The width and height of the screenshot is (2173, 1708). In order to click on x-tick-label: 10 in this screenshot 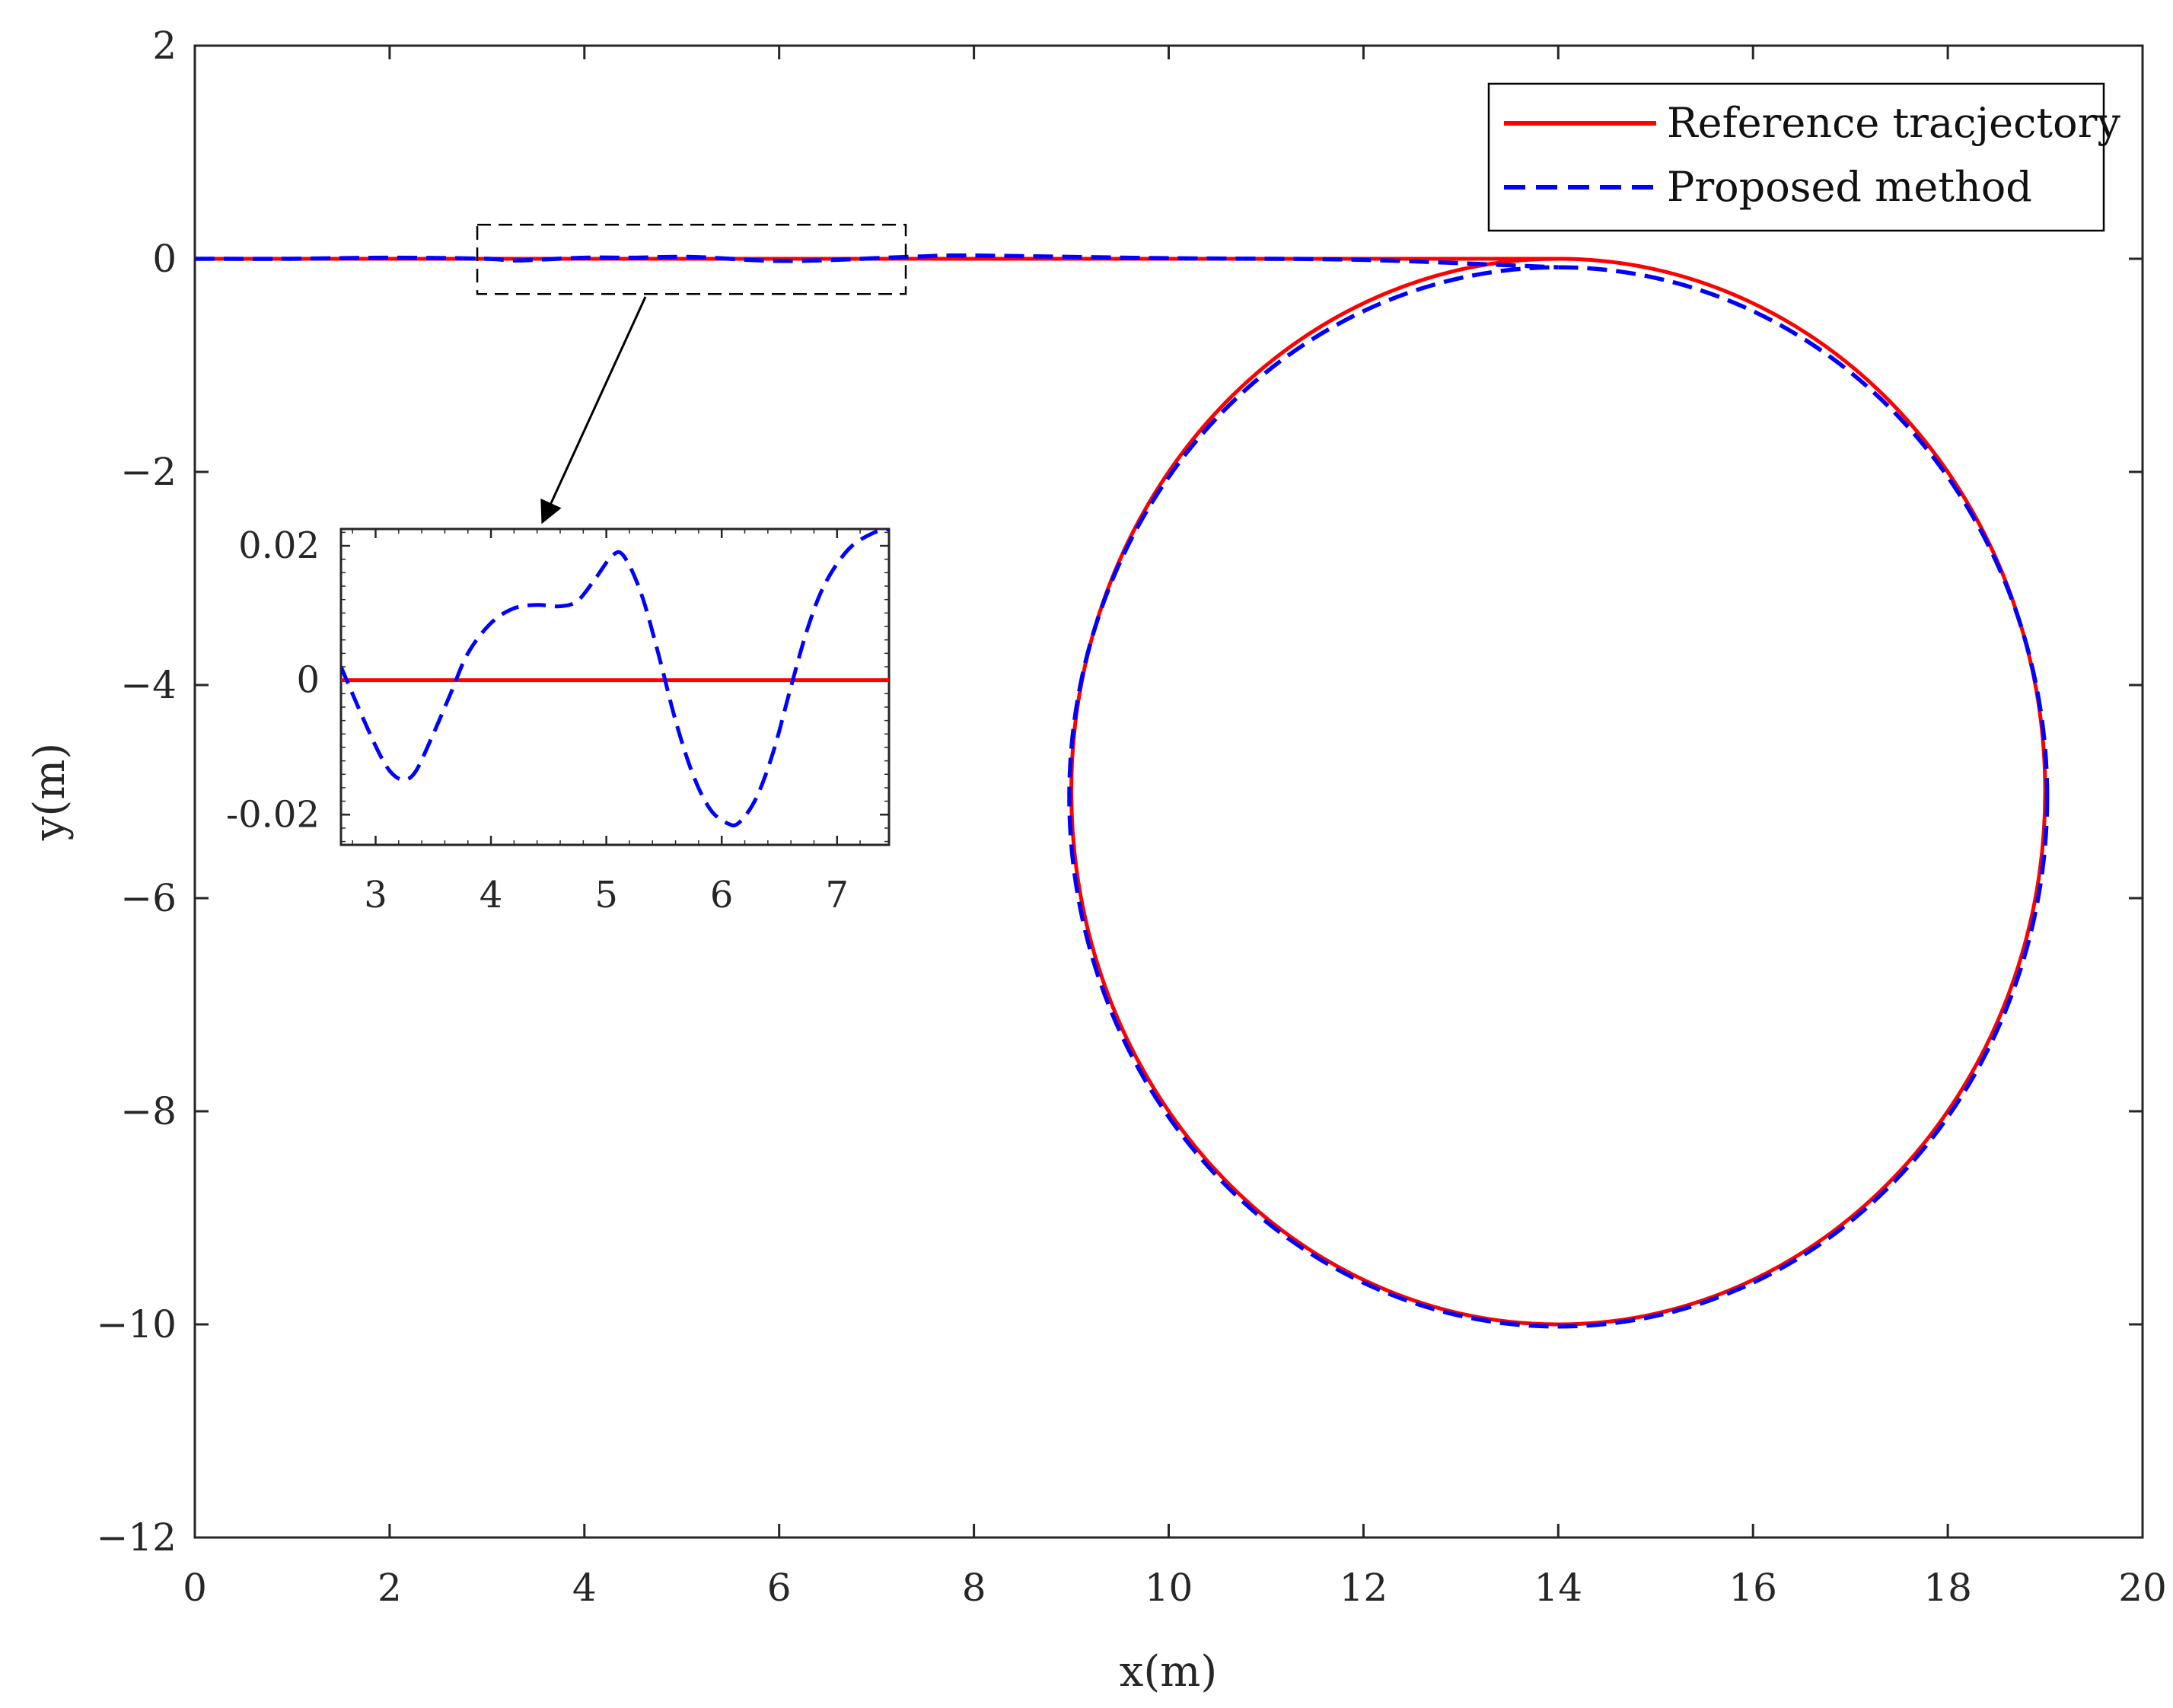, I will do `click(1169, 1588)`.